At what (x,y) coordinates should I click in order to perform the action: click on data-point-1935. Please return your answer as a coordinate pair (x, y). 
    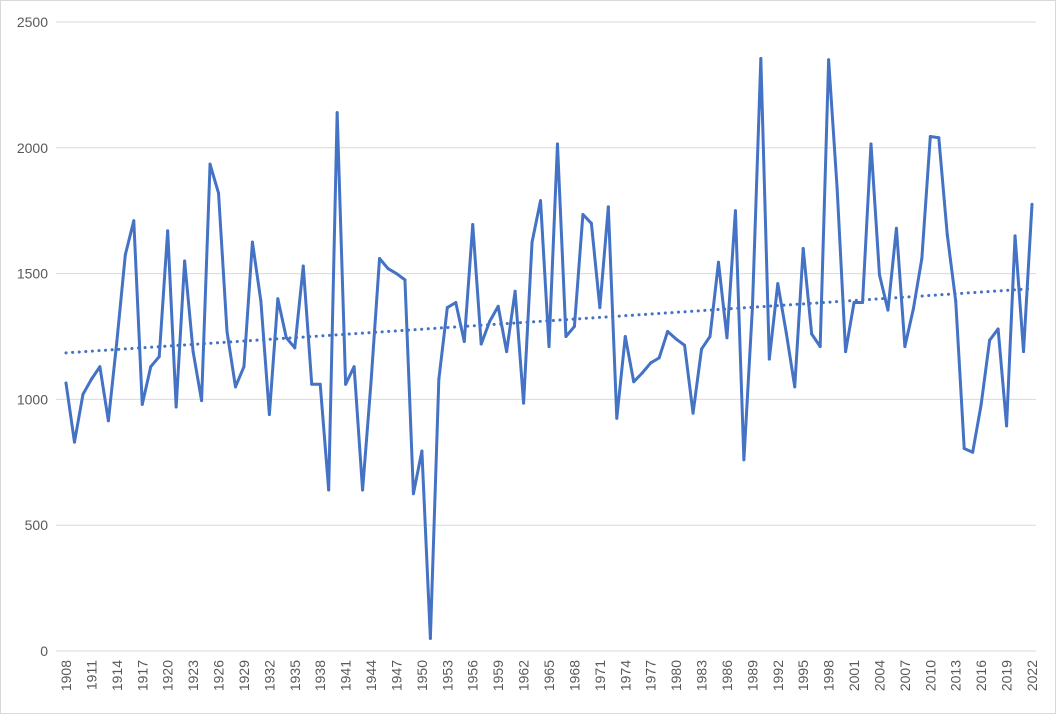
    Looking at the image, I should click on (295, 348).